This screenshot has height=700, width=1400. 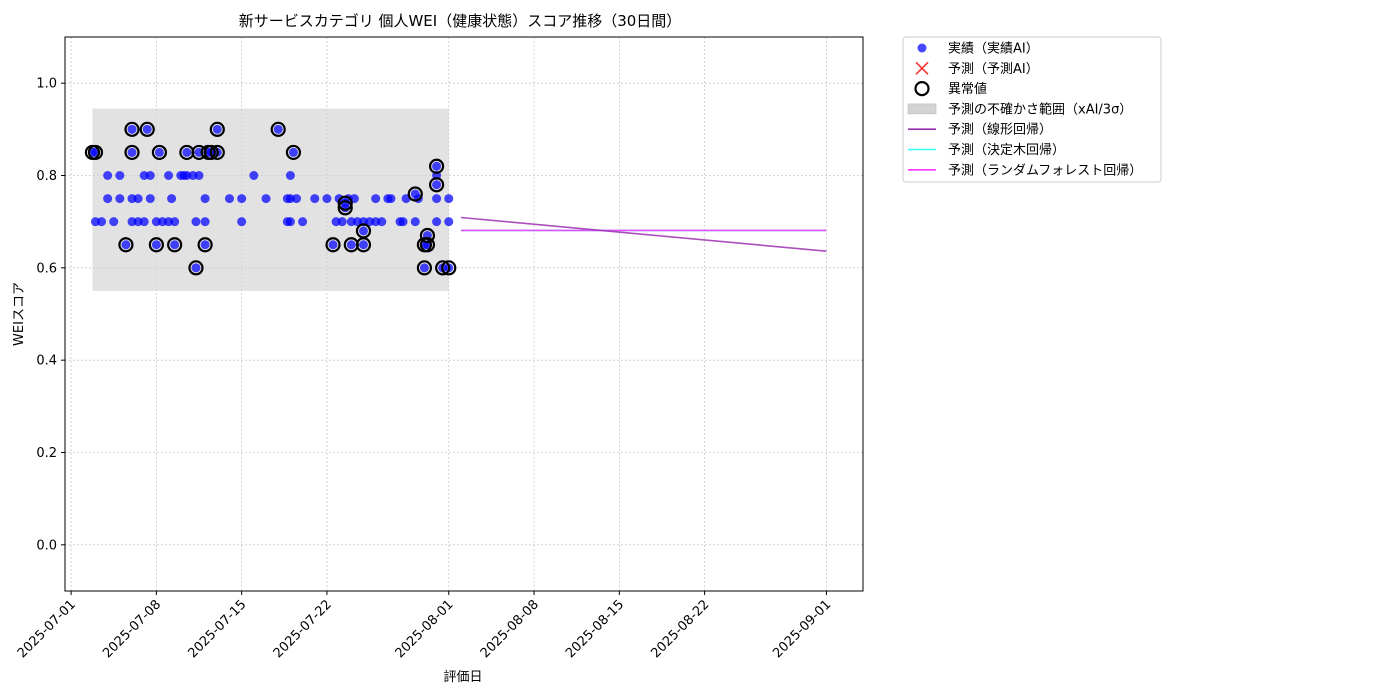 What do you see at coordinates (217, 629) in the screenshot?
I see `x-tick-label: 2025-07-15` at bounding box center [217, 629].